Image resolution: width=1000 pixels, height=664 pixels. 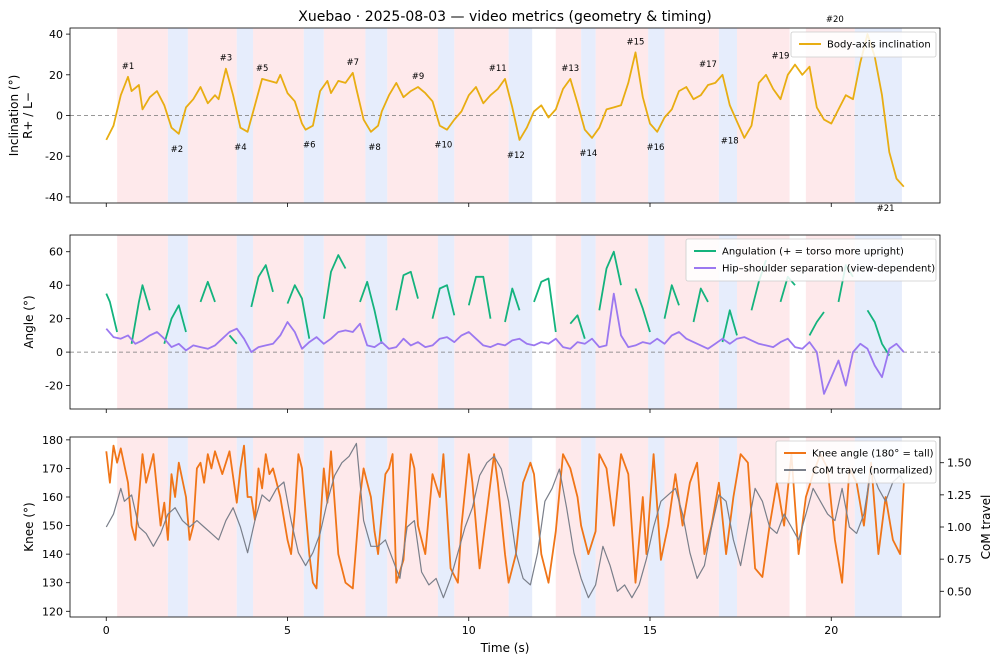 What do you see at coordinates (352, 63) in the screenshot?
I see `turn-number-label: #7` at bounding box center [352, 63].